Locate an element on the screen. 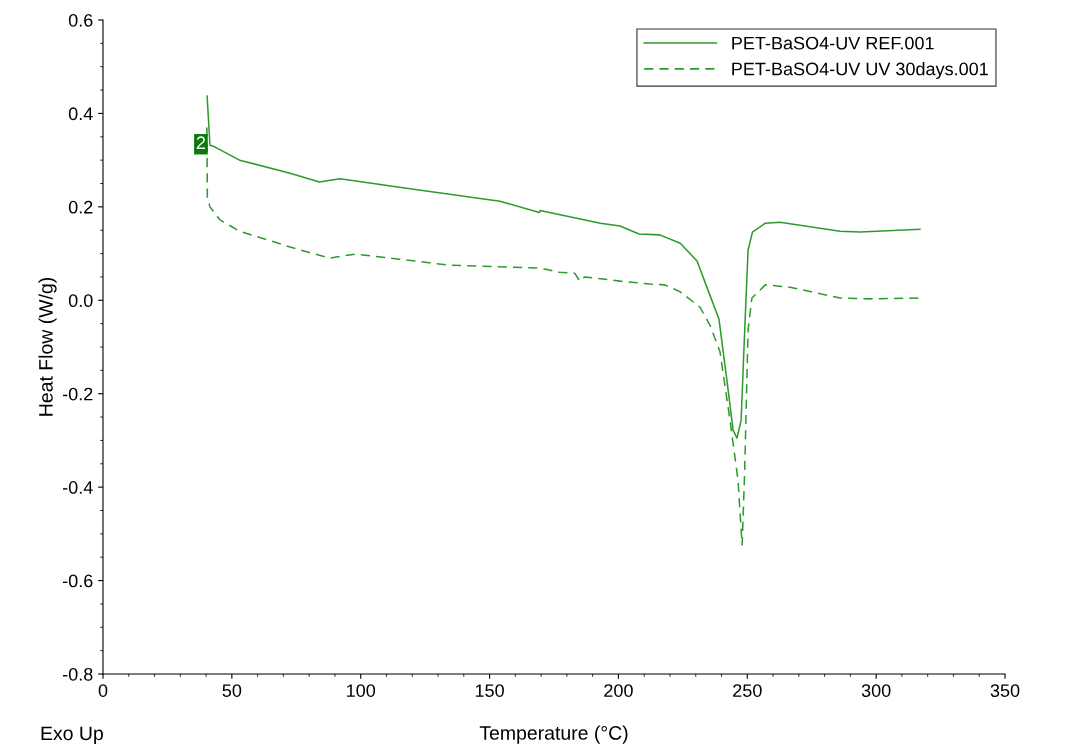 This screenshot has height=751, width=1072. x-tick-label: 50 is located at coordinates (232, 690).